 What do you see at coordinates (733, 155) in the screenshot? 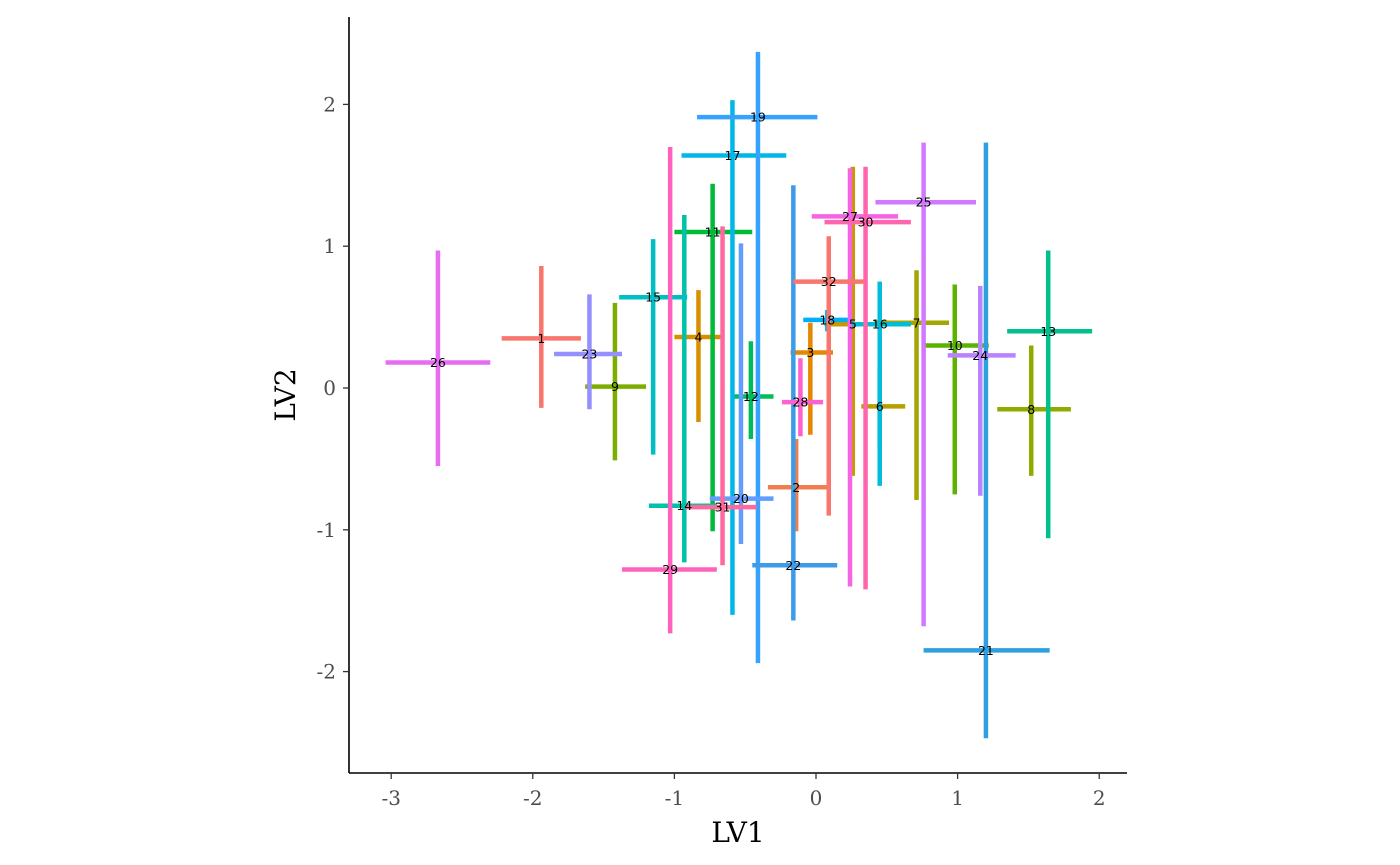
I see `point-label: 17` at bounding box center [733, 155].